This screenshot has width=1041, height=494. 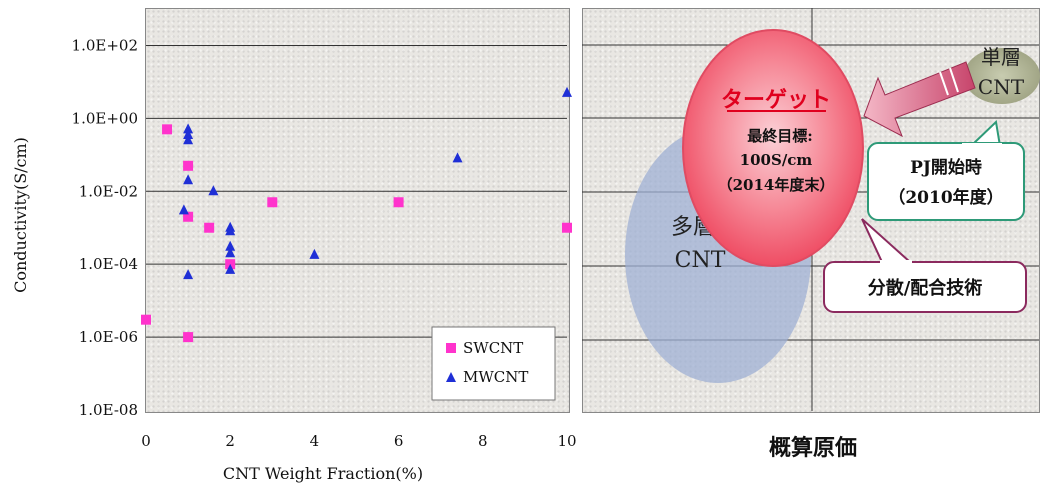 I want to click on x-tick-label: 4, so click(x=315, y=441).